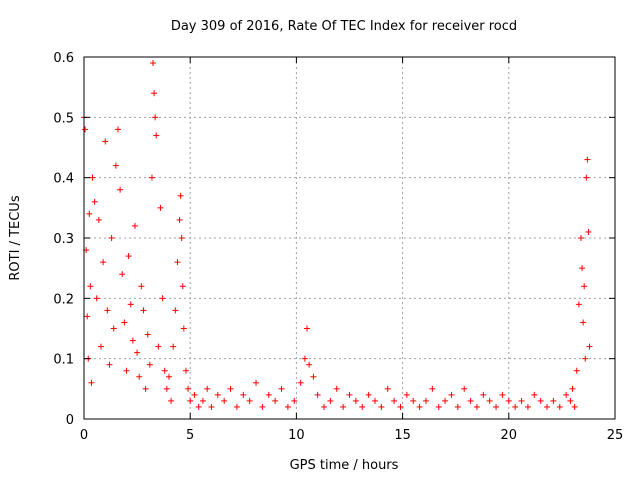 This screenshot has height=480, width=640. What do you see at coordinates (63, 118) in the screenshot?
I see `y-tick-label: 0.5` at bounding box center [63, 118].